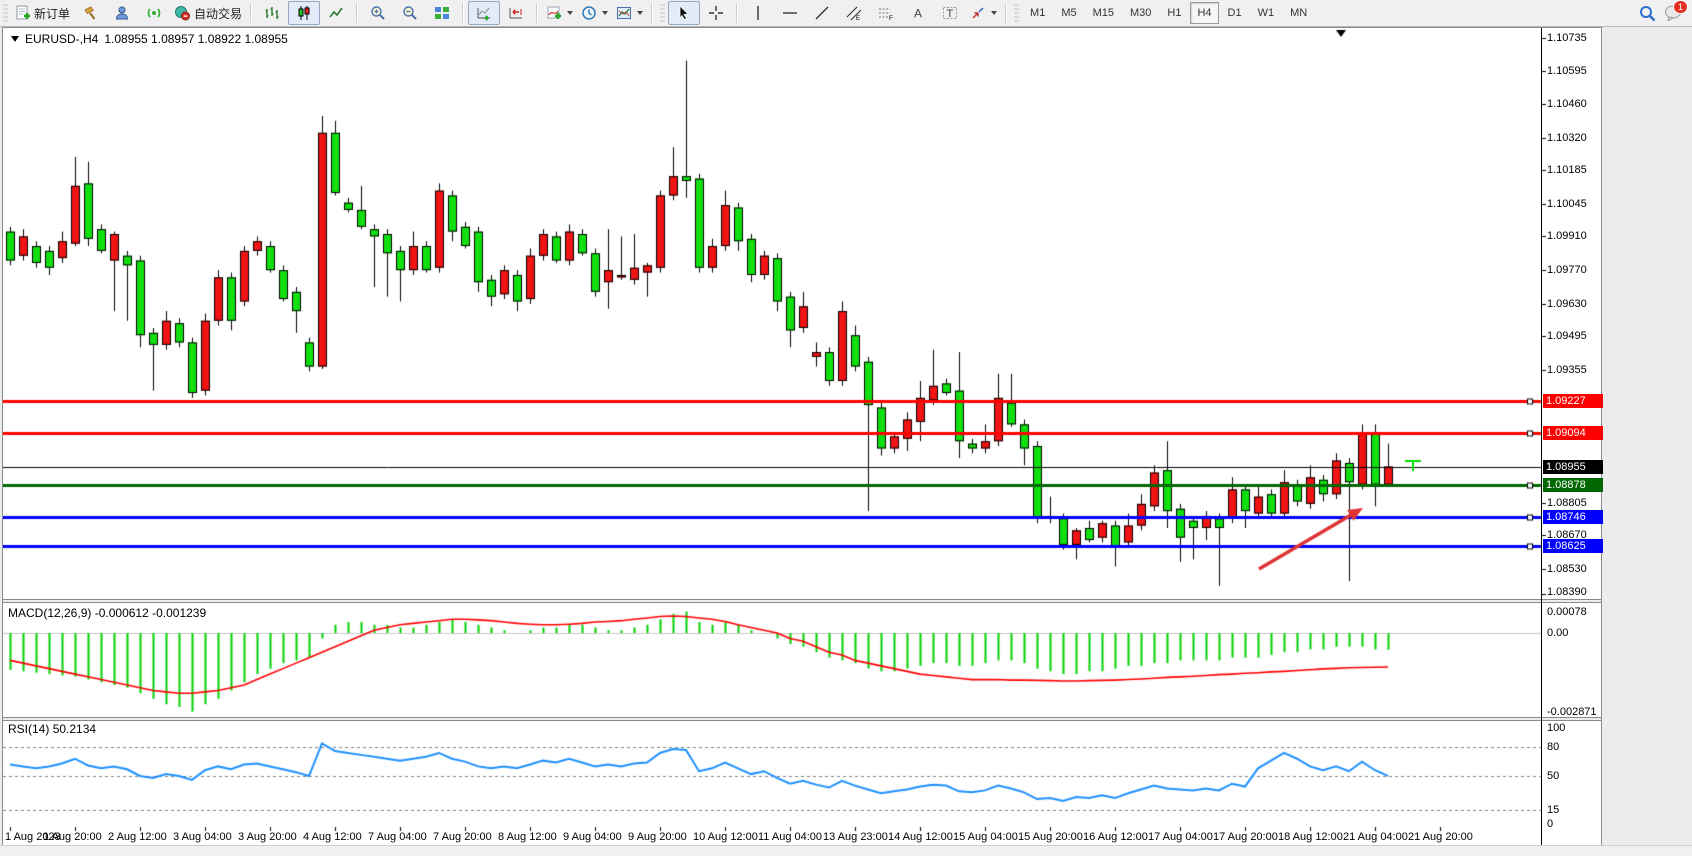 The height and width of the screenshot is (856, 1692). What do you see at coordinates (855, 837) in the screenshot?
I see `time-tick-label: 13 Aug 23:00` at bounding box center [855, 837].